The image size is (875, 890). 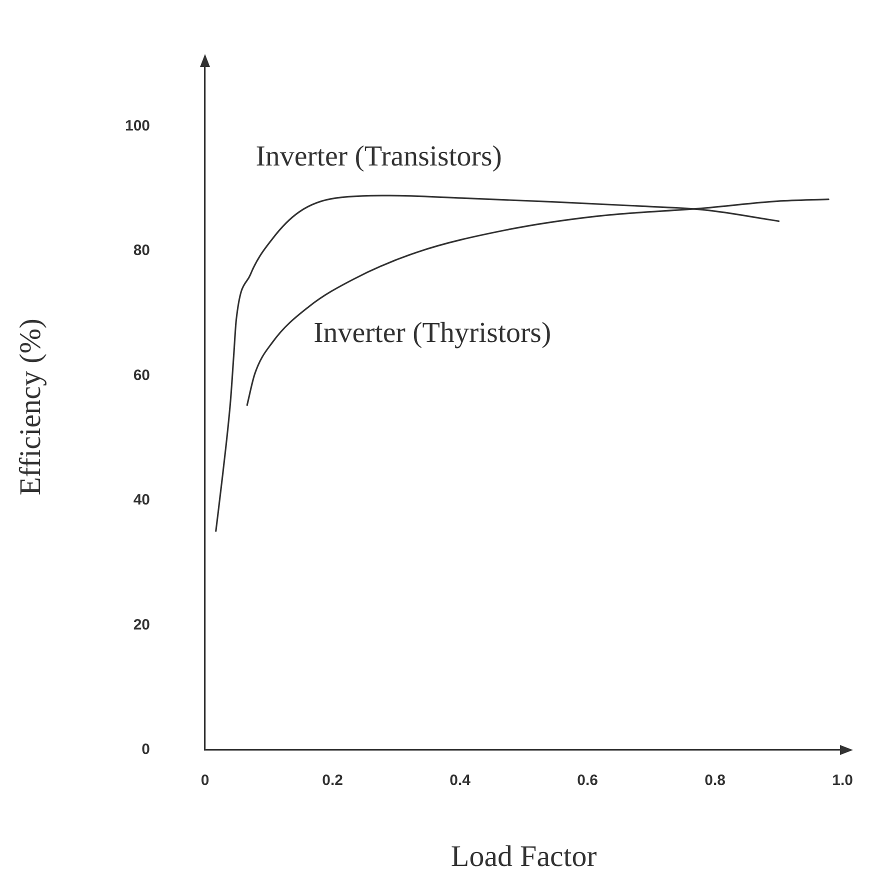 I want to click on y-tick-label: 60, so click(x=141, y=375).